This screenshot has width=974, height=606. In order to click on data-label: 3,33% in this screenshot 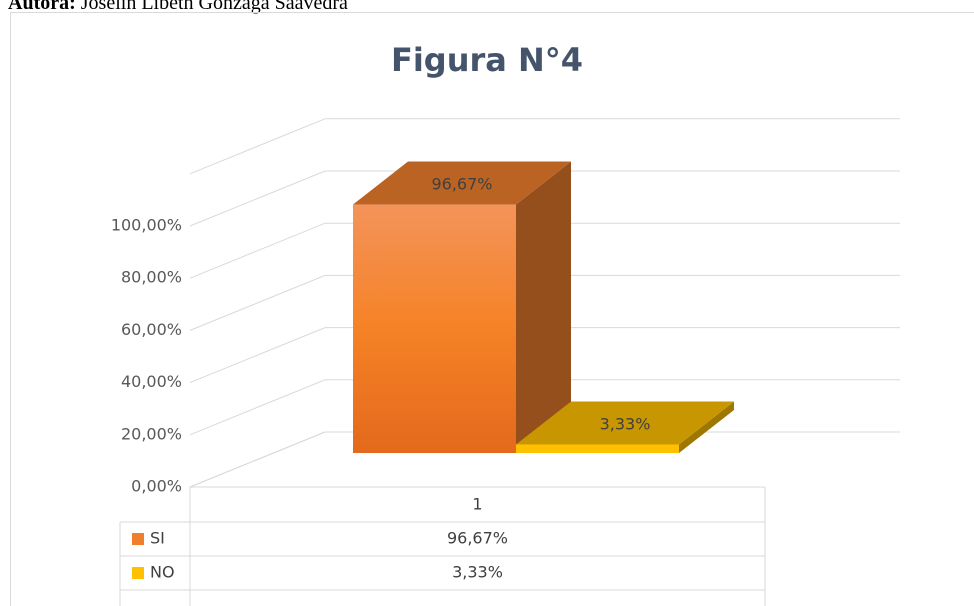, I will do `click(625, 423)`.